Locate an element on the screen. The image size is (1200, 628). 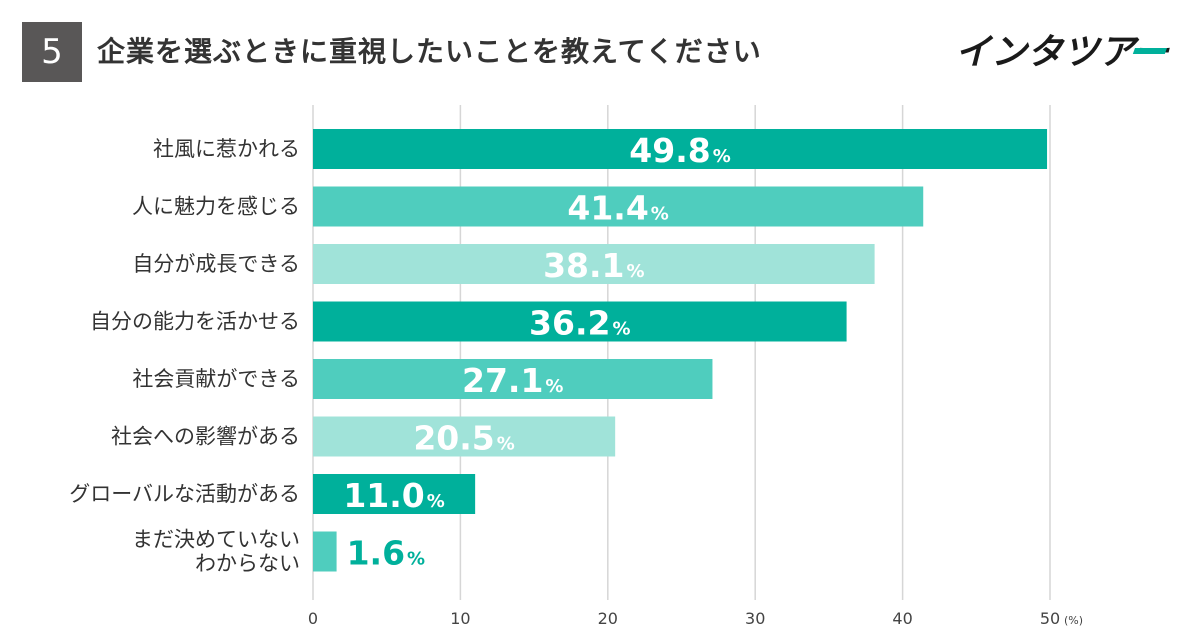
brand-logo: インタツアー is located at coordinates (1062, 52).